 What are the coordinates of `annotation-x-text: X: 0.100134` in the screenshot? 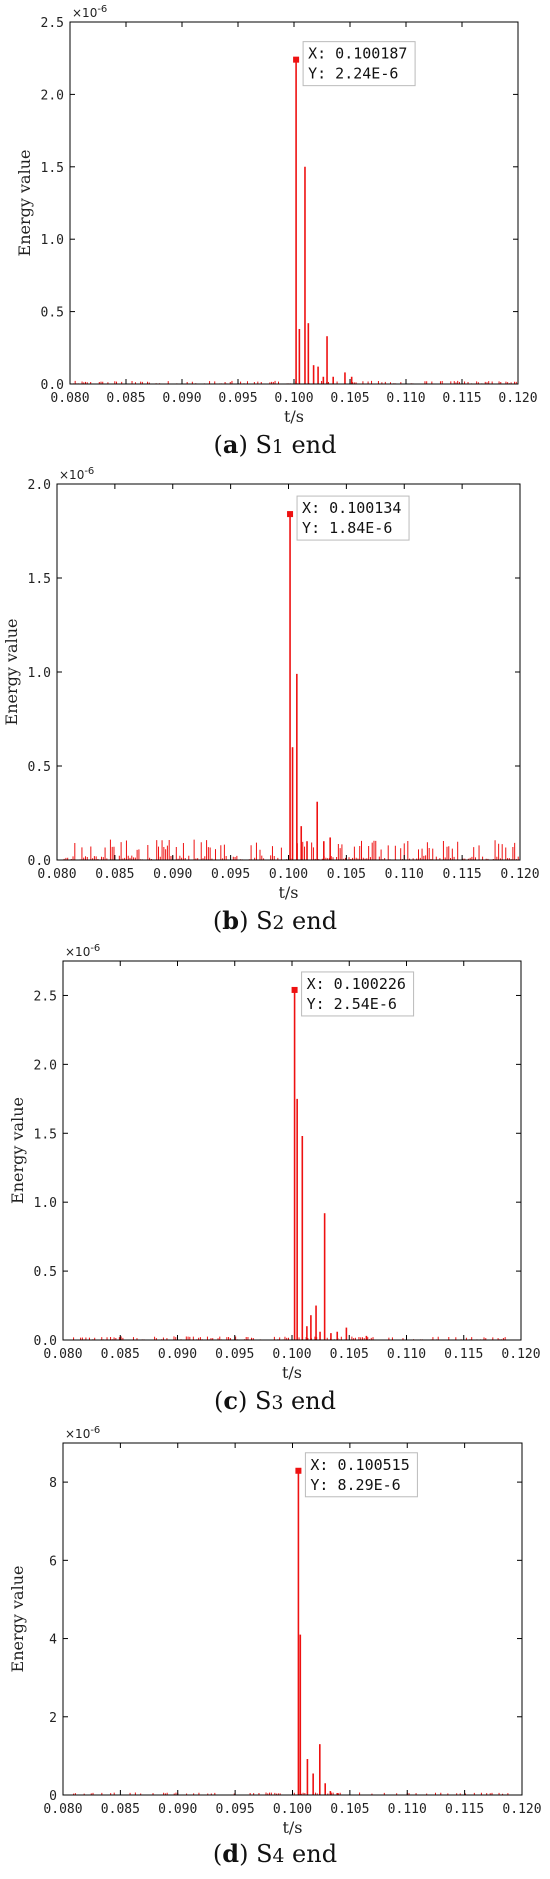 It's located at (351, 508).